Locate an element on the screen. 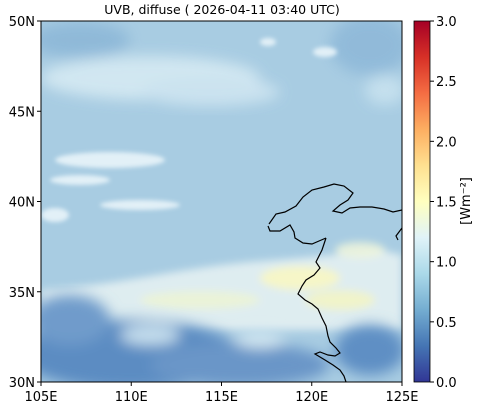 This screenshot has height=408, width=480. y-tick-label: 35N is located at coordinates (22, 293).